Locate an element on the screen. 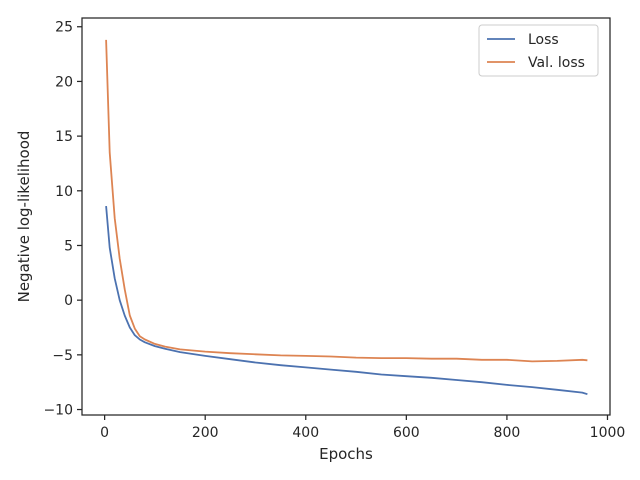  x-axis-label: Epochs is located at coordinates (346, 454).